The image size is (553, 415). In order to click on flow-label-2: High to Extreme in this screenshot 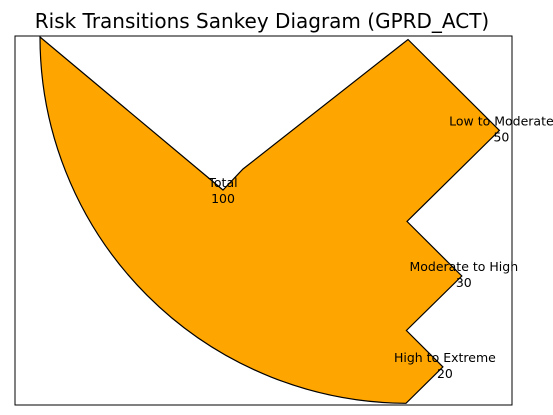, I will do `click(445, 357)`.